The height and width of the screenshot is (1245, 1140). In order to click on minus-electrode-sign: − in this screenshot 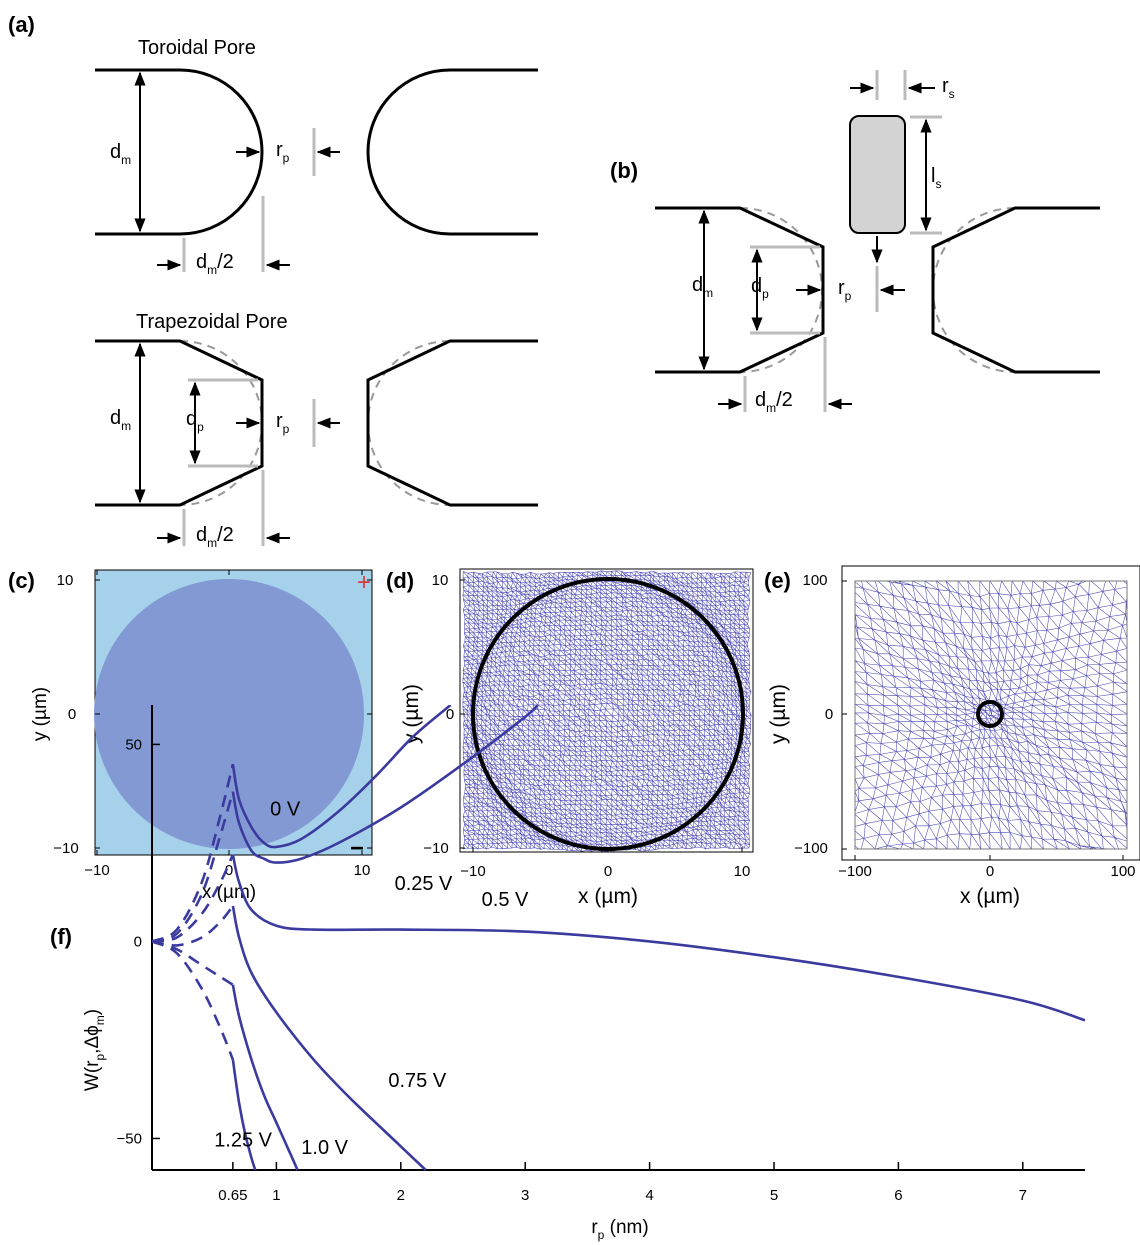, I will do `click(357, 848)`.